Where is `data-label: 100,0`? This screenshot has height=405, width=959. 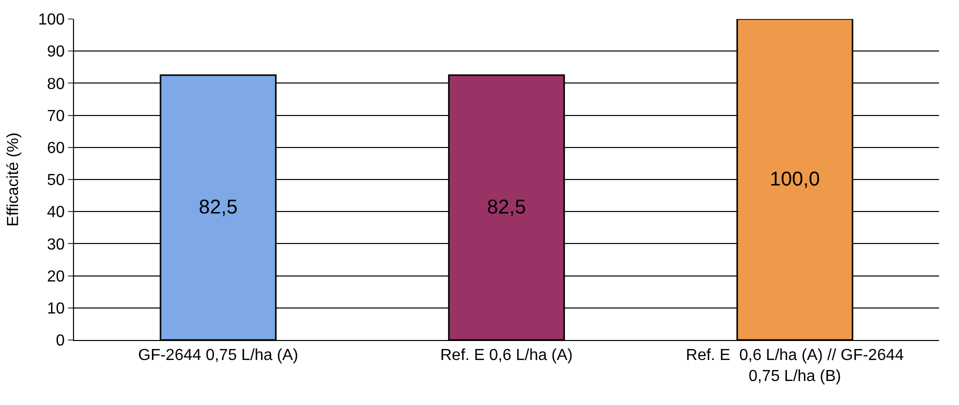
data-label: 100,0 is located at coordinates (795, 179).